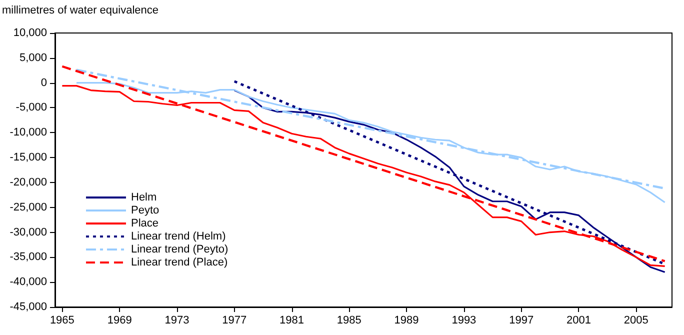  What do you see at coordinates (145, 224) in the screenshot?
I see `legend-label: Place` at bounding box center [145, 224].